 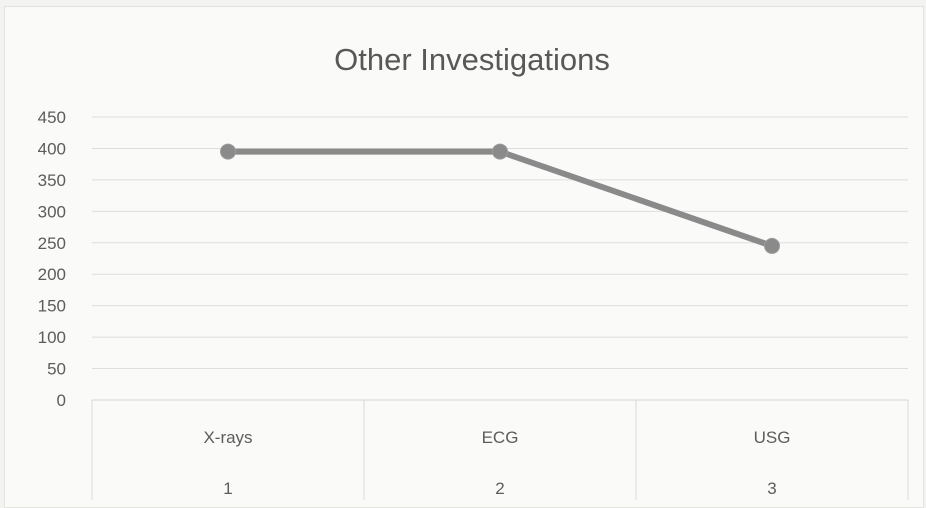 What do you see at coordinates (56, 369) in the screenshot?
I see `y-tick-label: 50` at bounding box center [56, 369].